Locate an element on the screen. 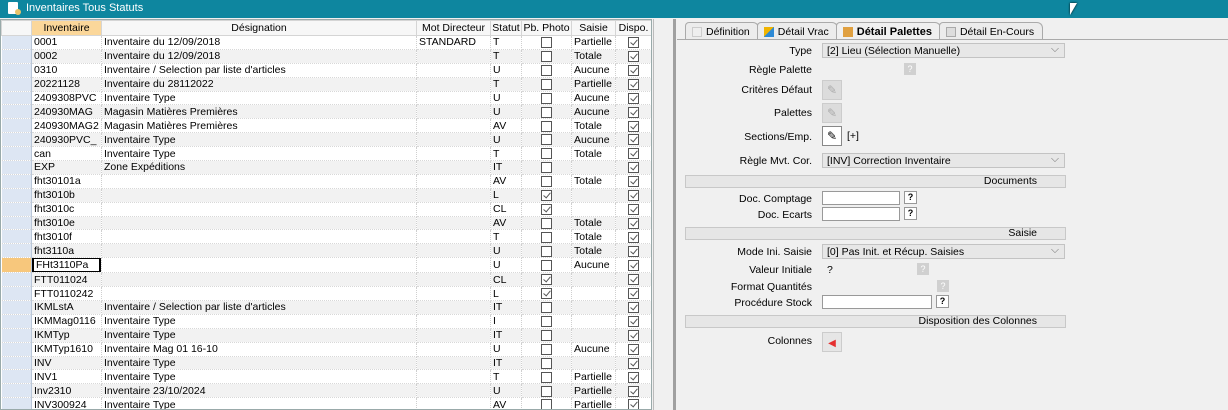  mode-ini-saisie-dropdown: [0] Pas Init. et Récup. Saisies is located at coordinates (943, 251).